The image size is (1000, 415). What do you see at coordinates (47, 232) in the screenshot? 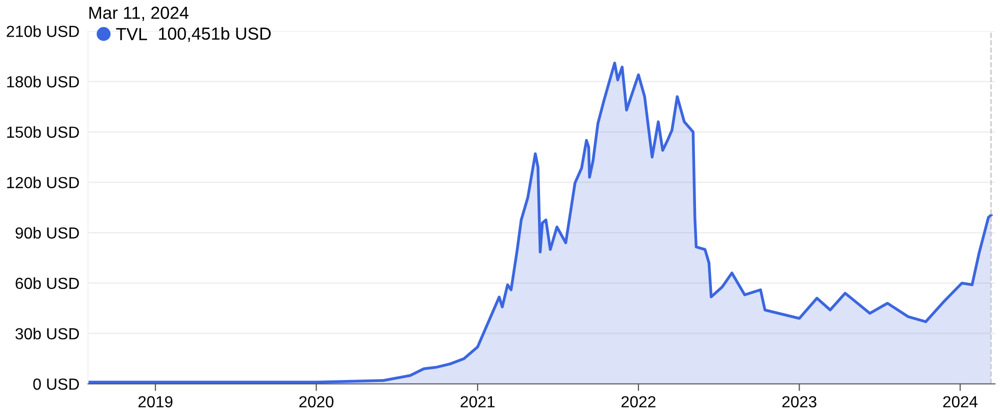
I see `y-tick-label: 90b USD` at bounding box center [47, 232].